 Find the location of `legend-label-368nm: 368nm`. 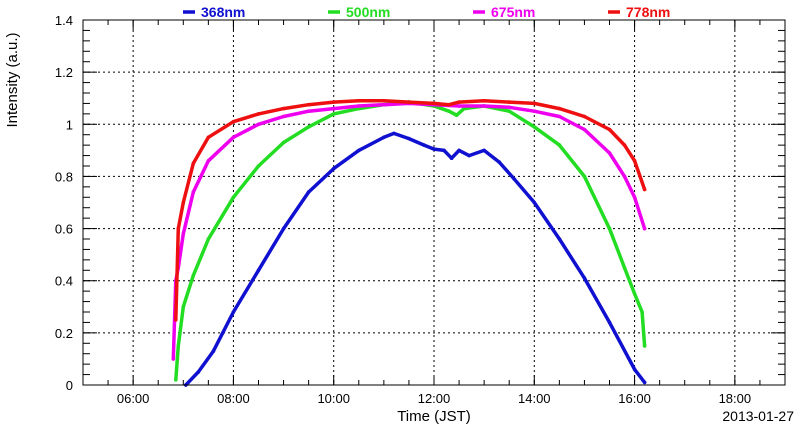

legend-label-368nm: 368nm is located at coordinates (223, 12).